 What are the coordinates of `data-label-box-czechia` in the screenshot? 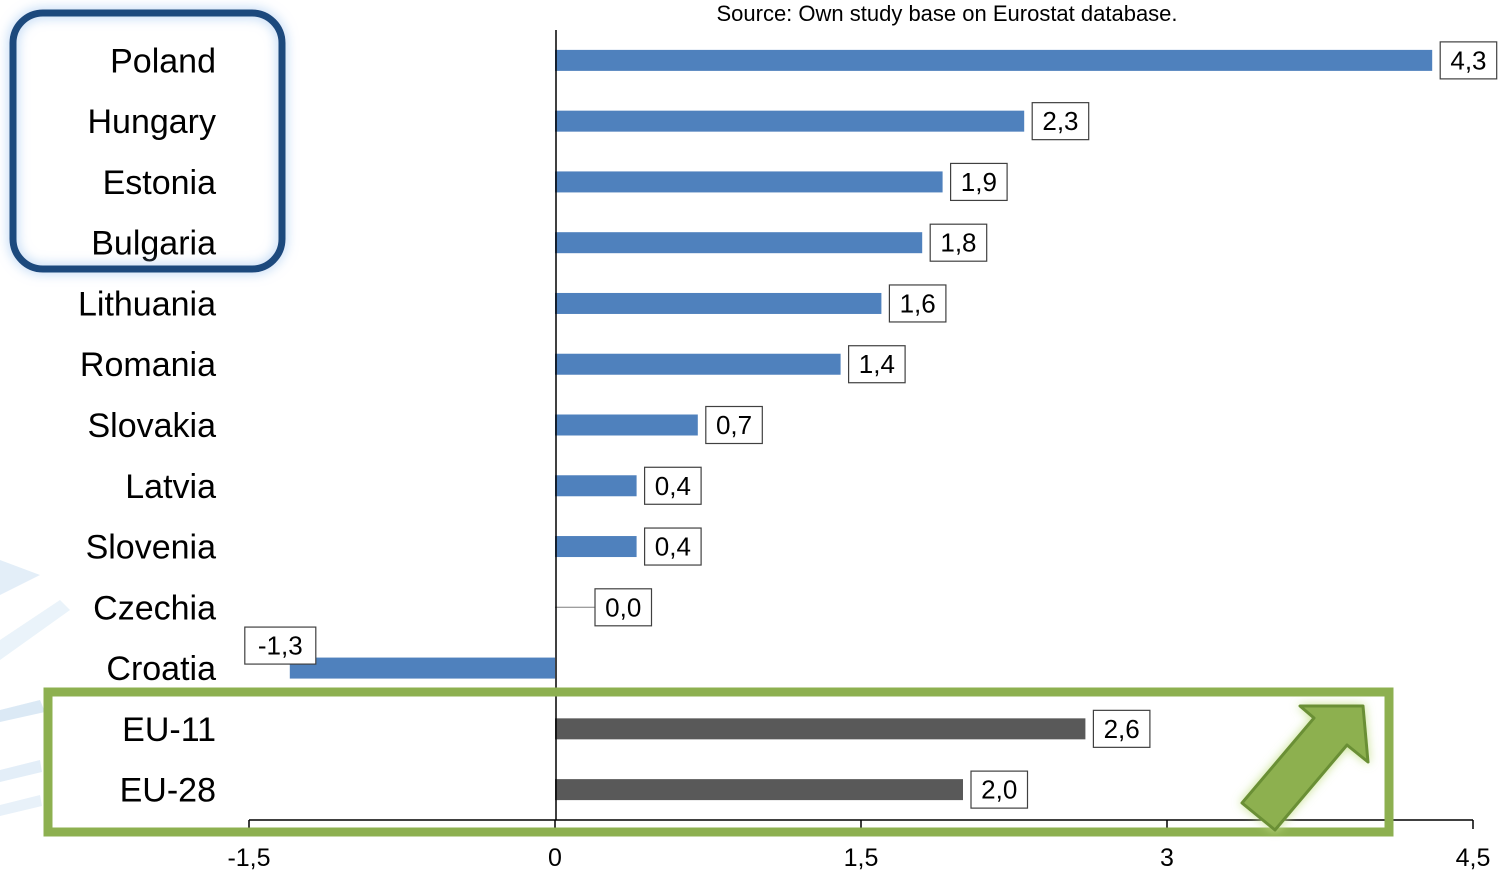 It's located at (623, 607).